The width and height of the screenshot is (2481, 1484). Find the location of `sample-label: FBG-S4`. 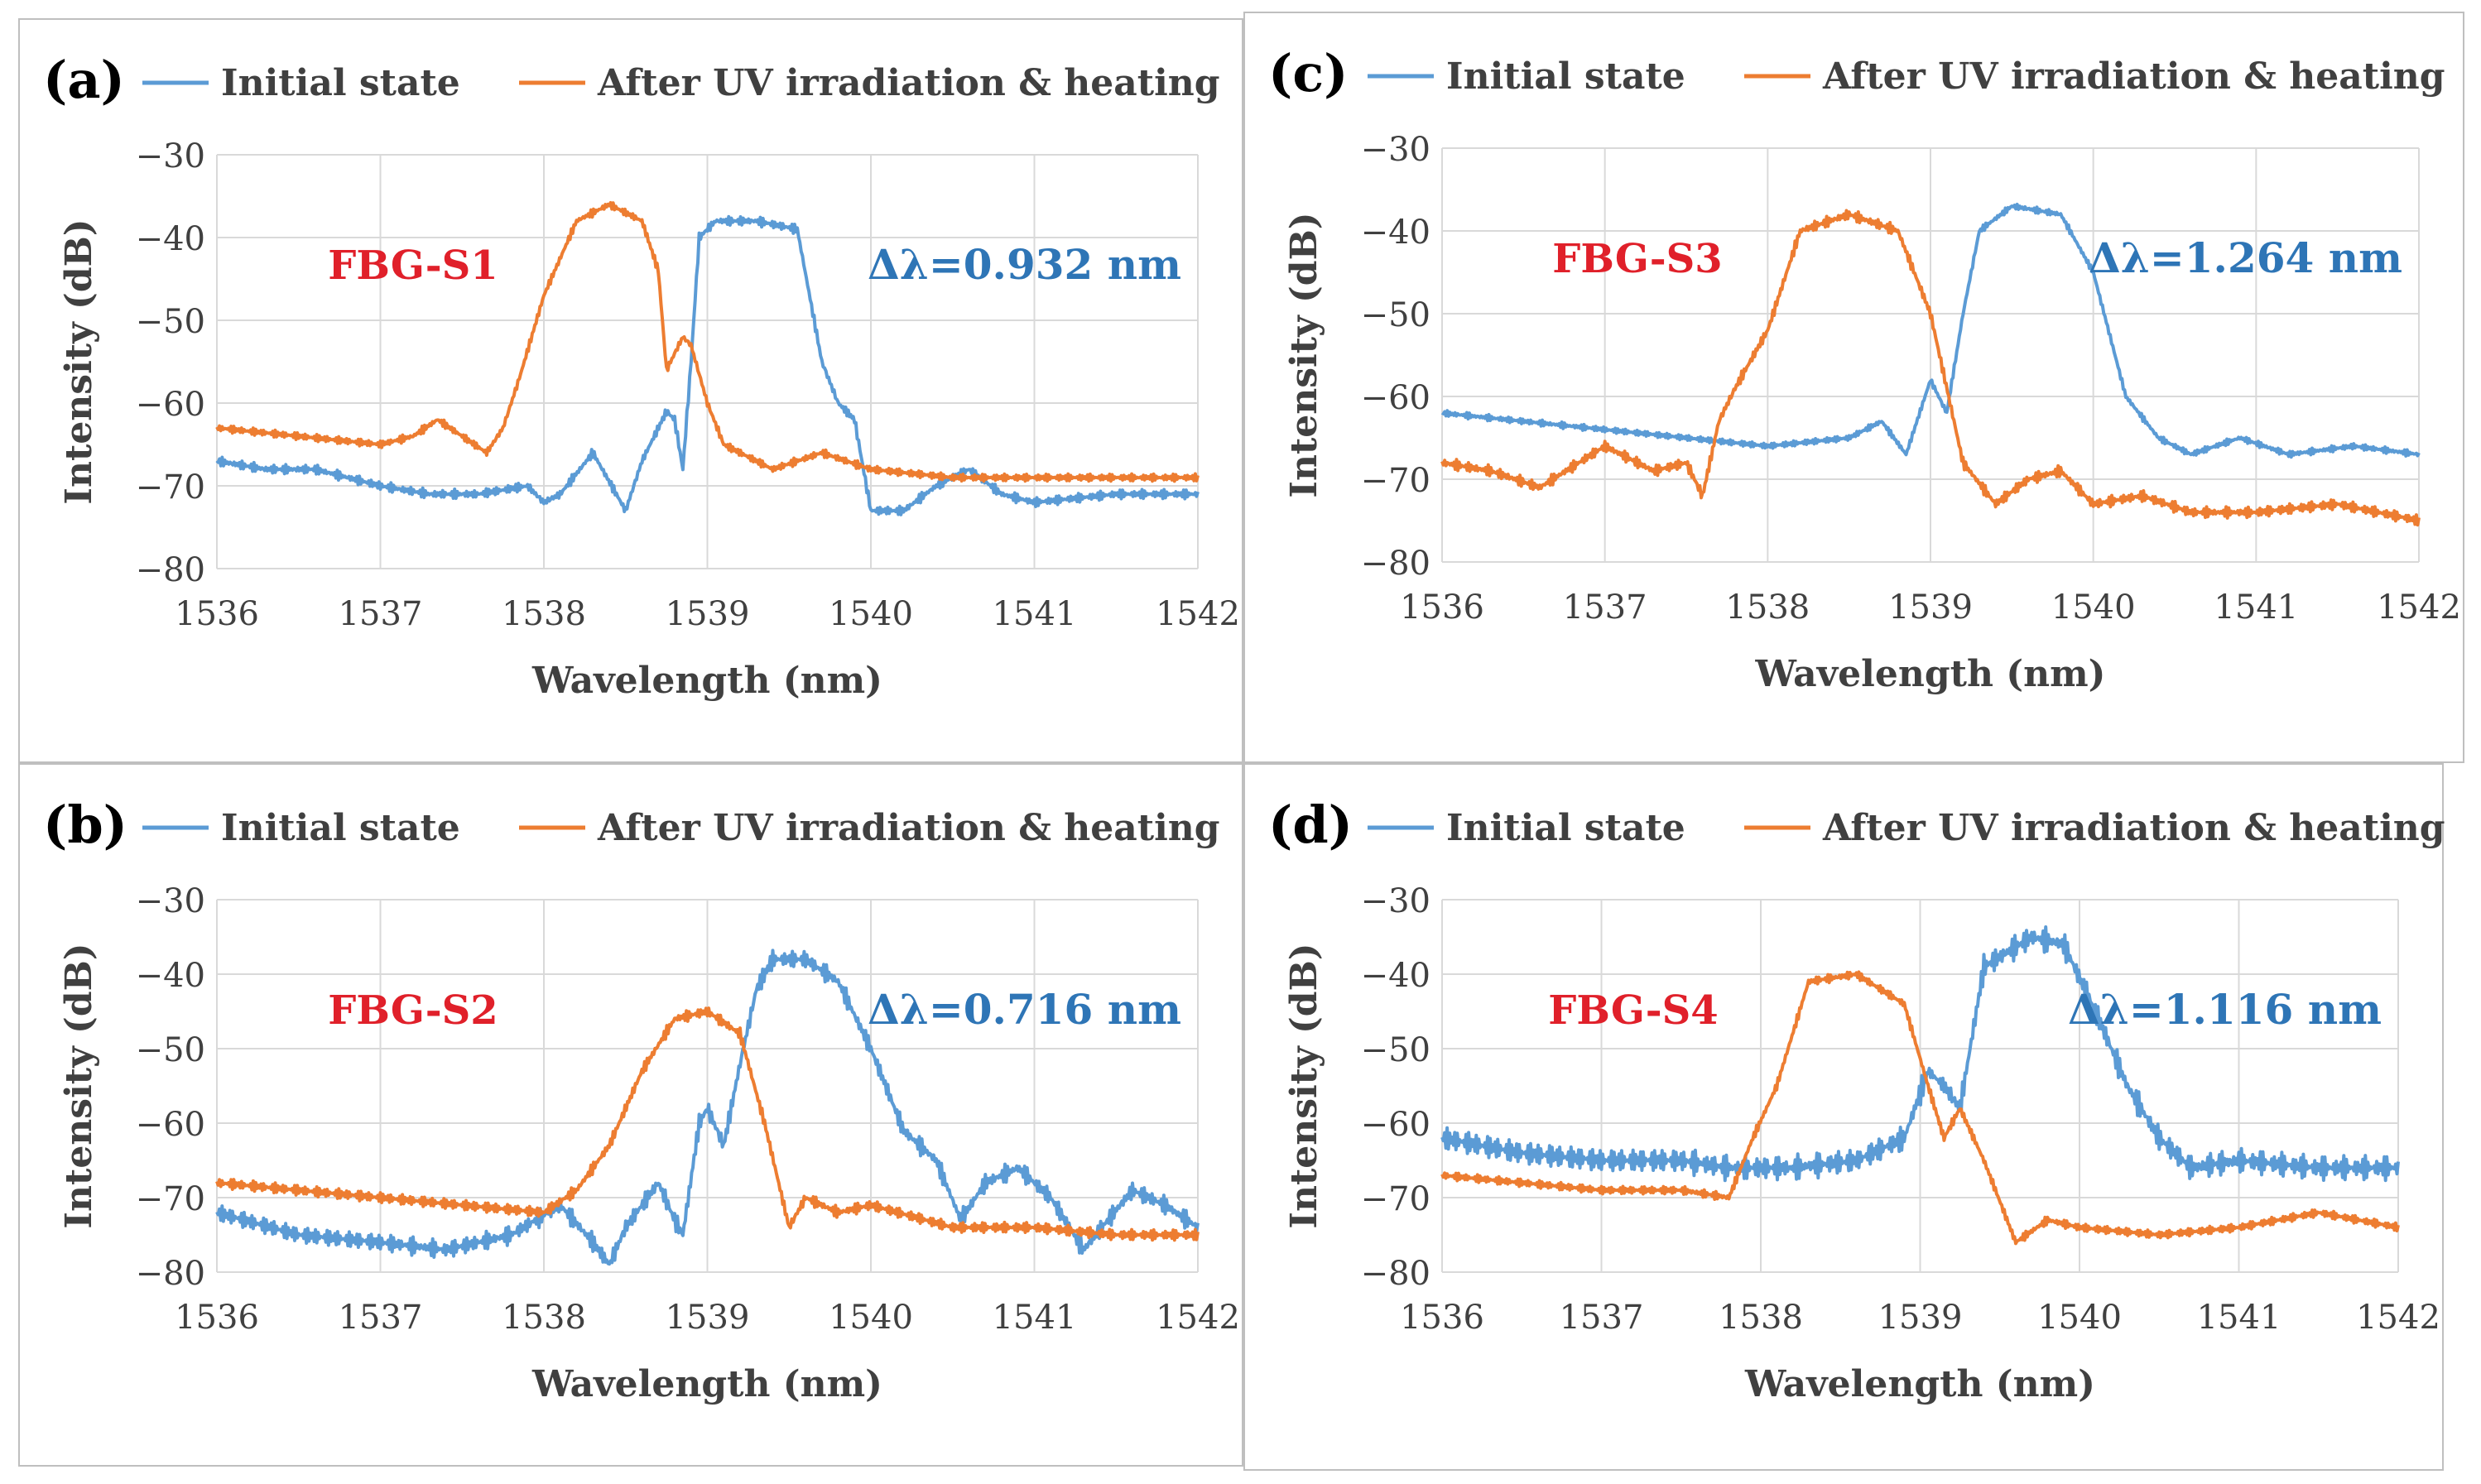

sample-label: FBG-S4 is located at coordinates (1633, 1010).